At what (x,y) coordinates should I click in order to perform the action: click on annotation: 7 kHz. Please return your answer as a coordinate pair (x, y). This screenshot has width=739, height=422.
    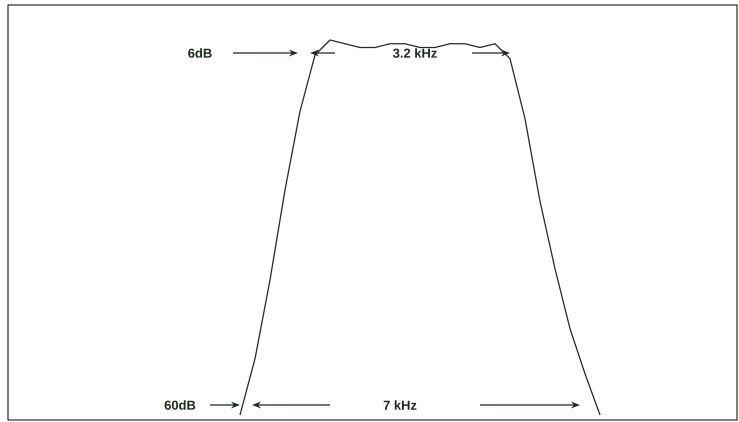
    Looking at the image, I should click on (400, 405).